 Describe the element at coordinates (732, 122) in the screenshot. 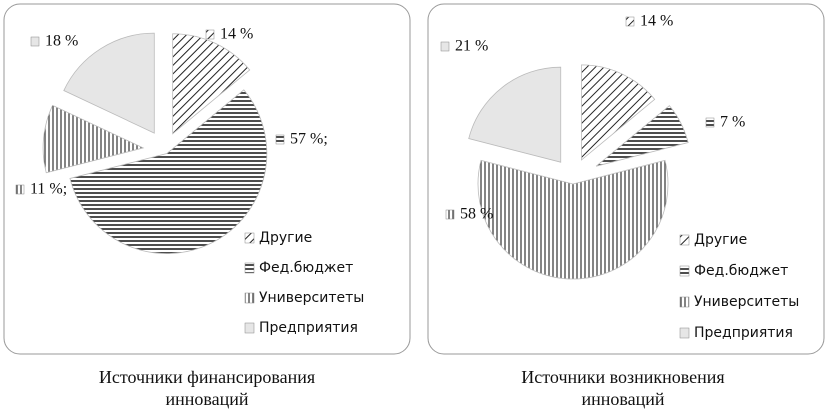

I see `data-label: 7 %` at that location.